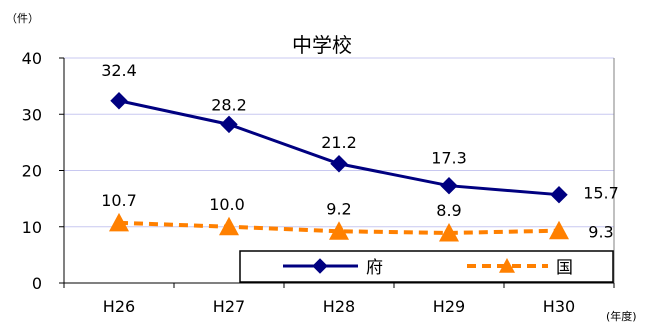 The width and height of the screenshot is (650, 325). What do you see at coordinates (119, 200) in the screenshot?
I see `data-label-koku: 10.7` at bounding box center [119, 200].